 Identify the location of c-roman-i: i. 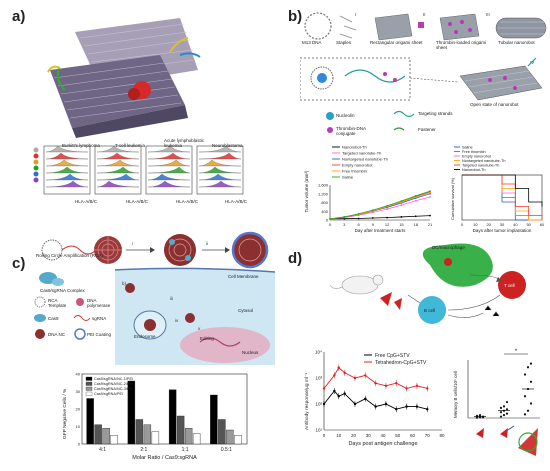
(132, 243).